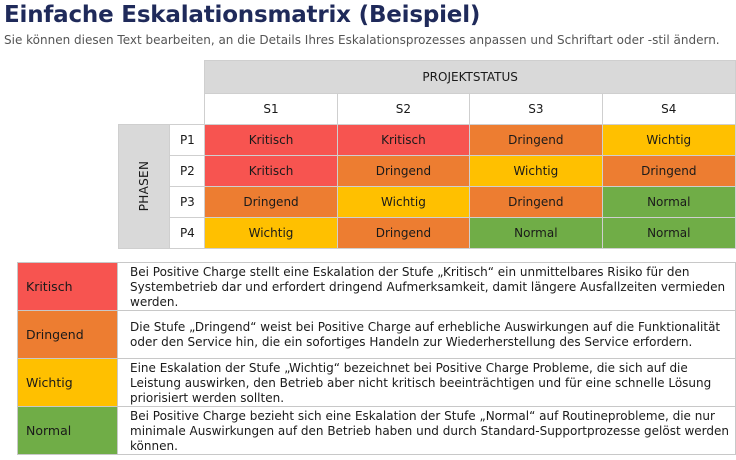 Image resolution: width=736 pixels, height=460 pixels. I want to click on legend-level: Dringend, so click(67, 334).